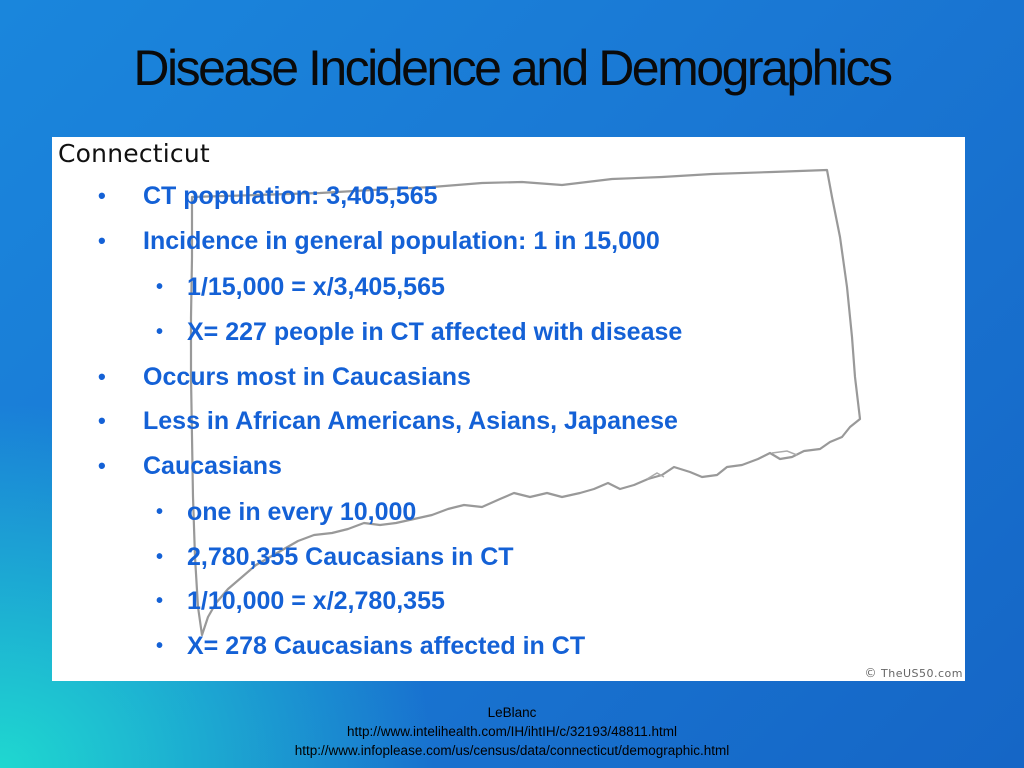 Image resolution: width=1024 pixels, height=768 pixels. What do you see at coordinates (300, 601) in the screenshot?
I see `sub-bullet-item: • 1/10,000 = x/2,780,355` at bounding box center [300, 601].